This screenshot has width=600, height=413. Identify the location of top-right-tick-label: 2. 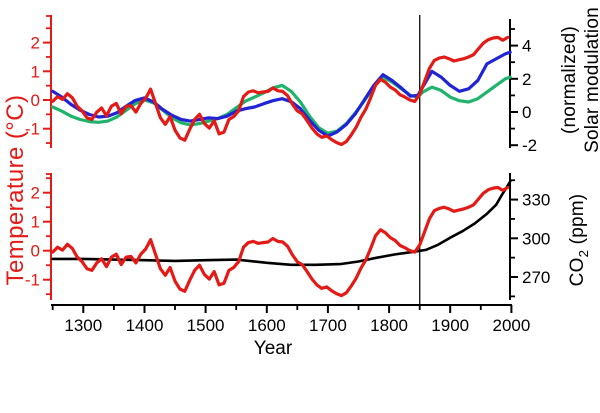
(526, 79).